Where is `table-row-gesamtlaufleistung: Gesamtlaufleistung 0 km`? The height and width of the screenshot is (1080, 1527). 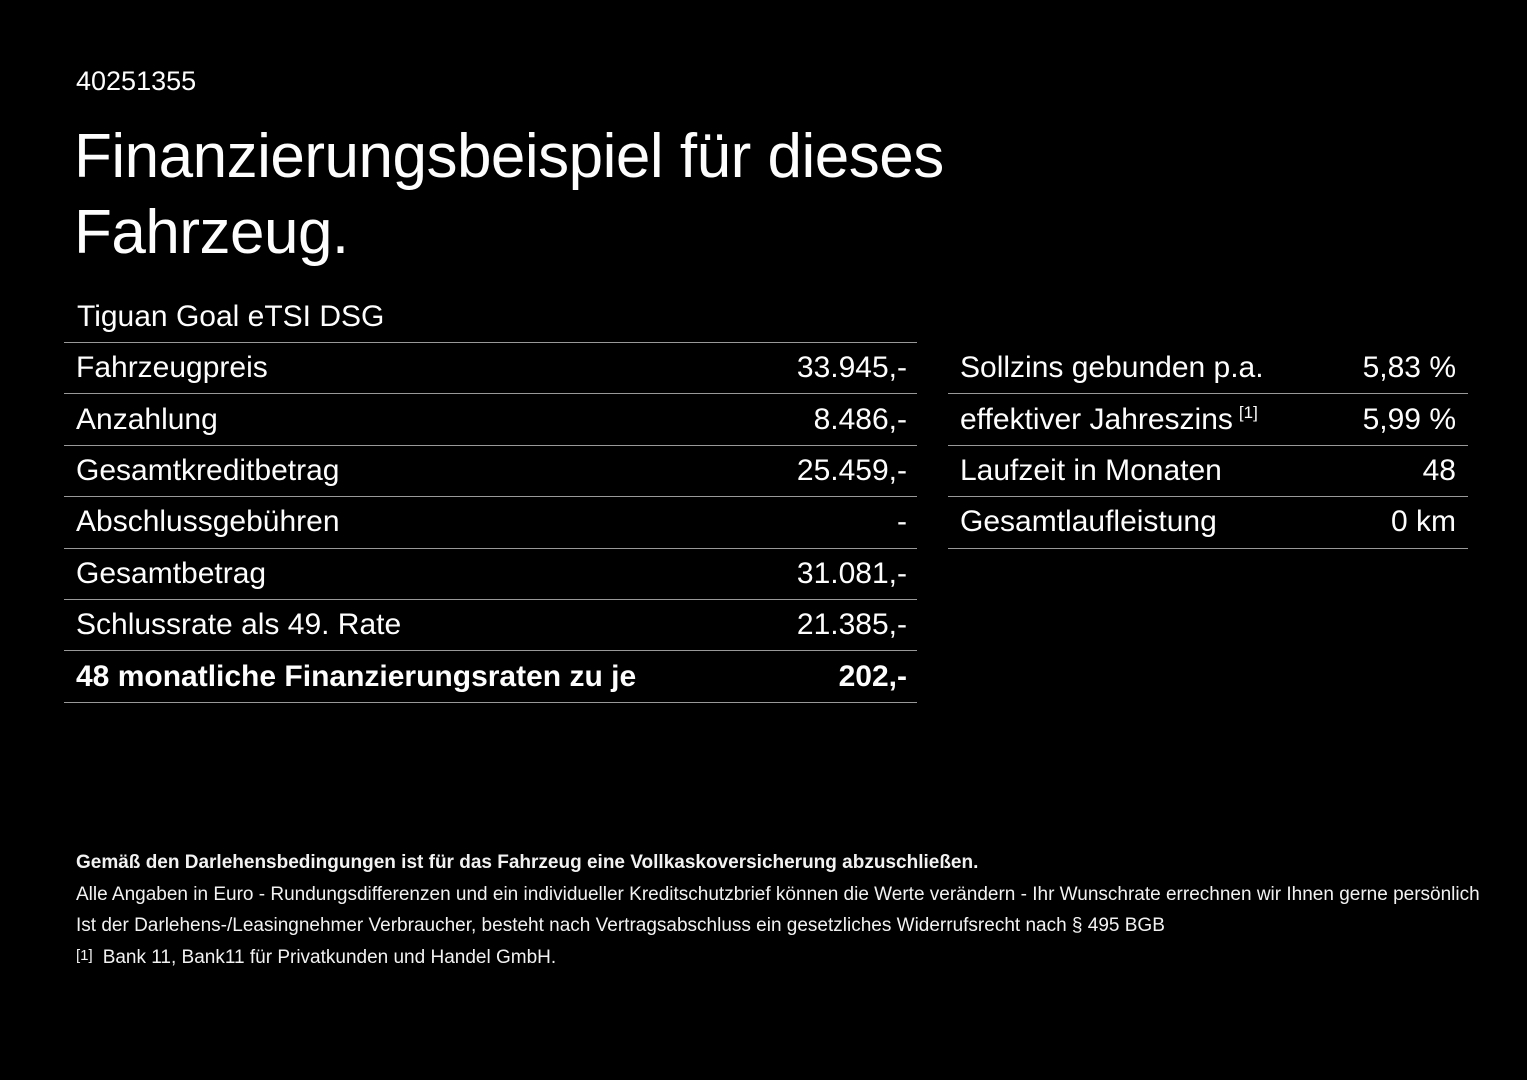 table-row-gesamtlaufleistung: Gesamtlaufleistung 0 km is located at coordinates (1208, 523).